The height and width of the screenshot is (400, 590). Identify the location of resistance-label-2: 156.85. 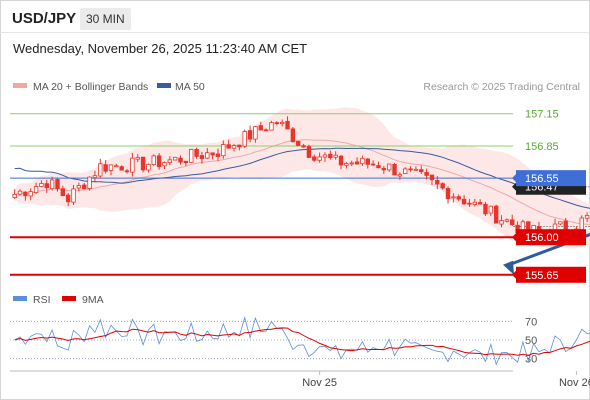
(542, 147).